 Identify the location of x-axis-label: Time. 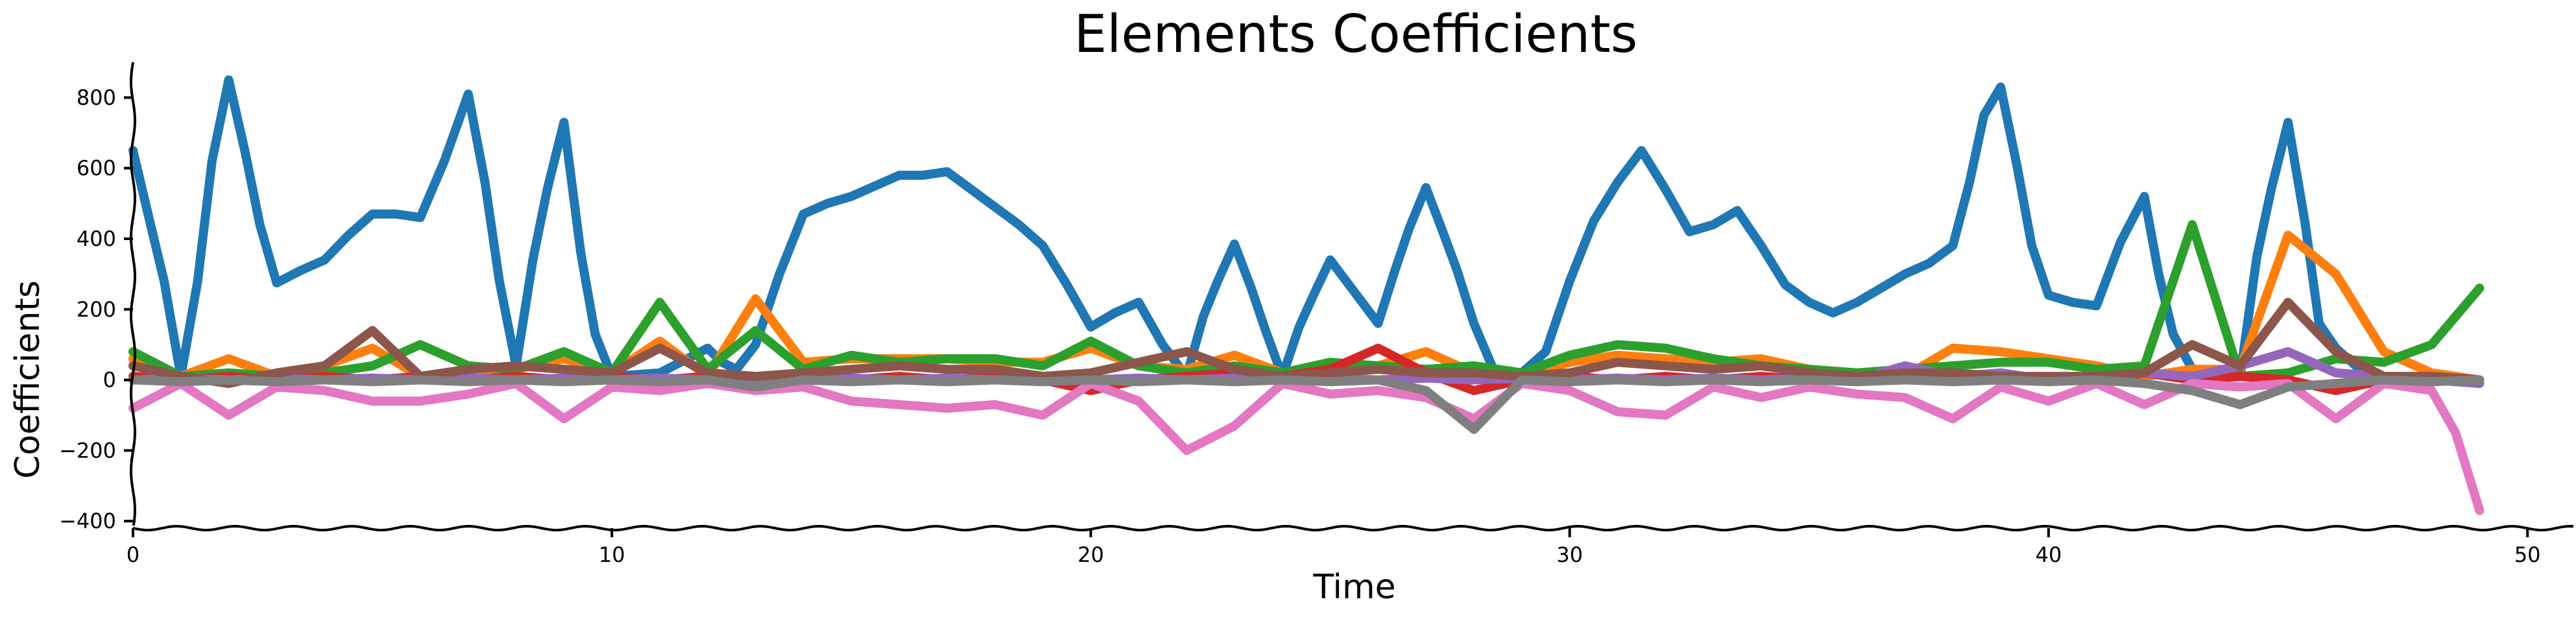
(1353, 587).